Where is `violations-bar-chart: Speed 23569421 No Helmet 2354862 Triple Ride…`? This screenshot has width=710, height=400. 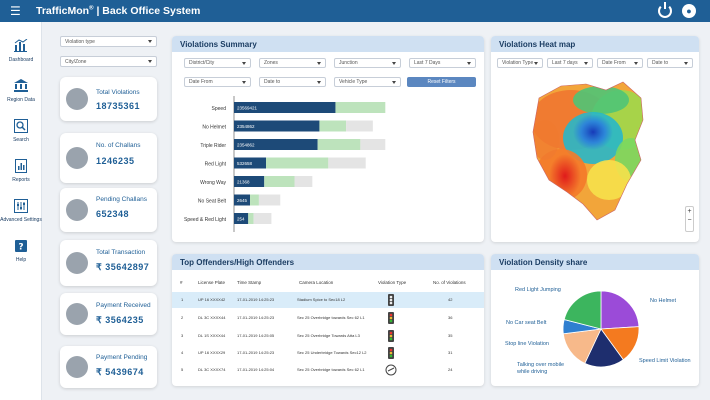
violations-bar-chart: Speed 23569421 No Helmet 2354862 Triple Ride… is located at coordinates (285, 164).